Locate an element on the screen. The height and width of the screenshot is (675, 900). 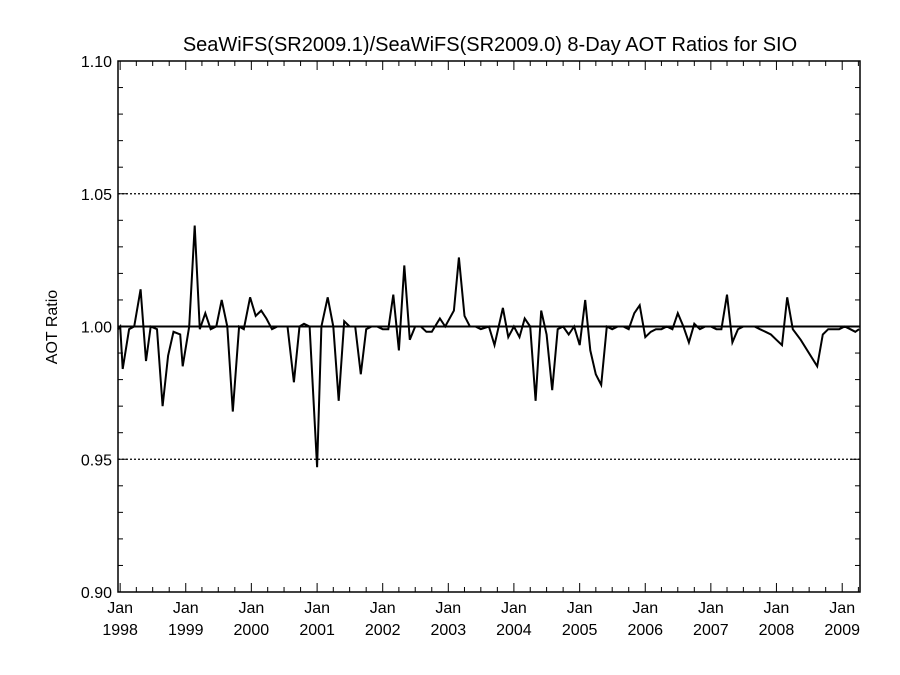
y-tick-label: 0.90 is located at coordinates (96, 593).